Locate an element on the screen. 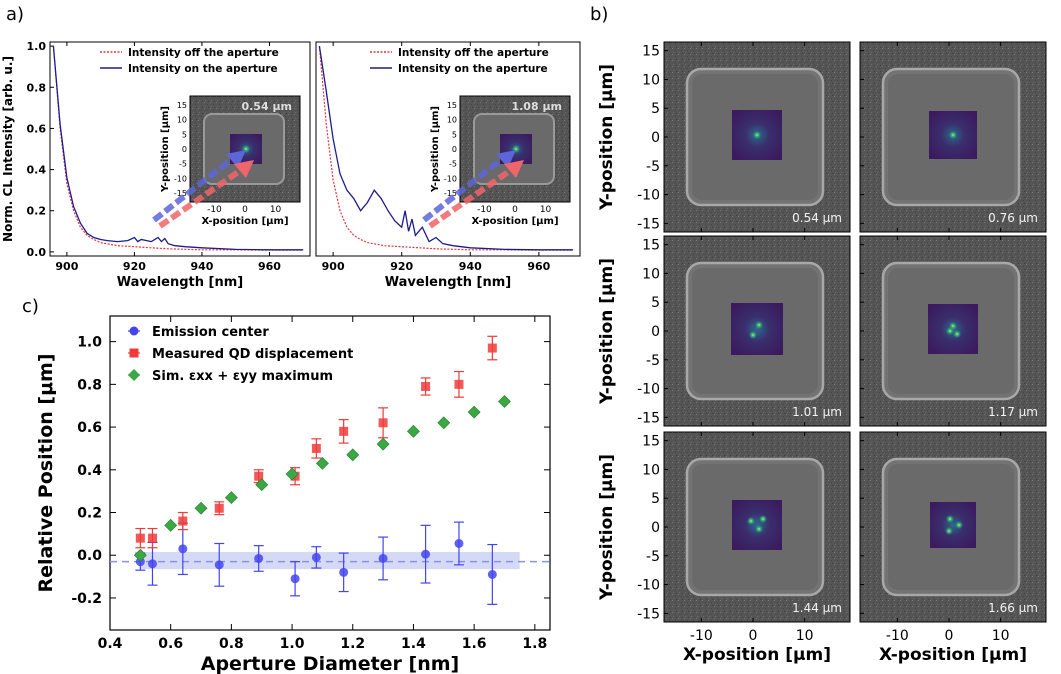 This screenshot has height=674, width=1061. x-tick-label: 1.2 is located at coordinates (352, 644).